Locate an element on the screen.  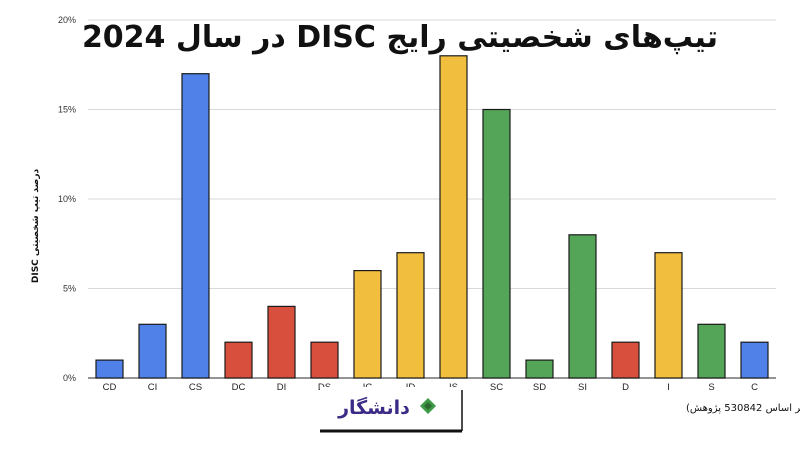
x-tick-label: CI is located at coordinates (153, 387).